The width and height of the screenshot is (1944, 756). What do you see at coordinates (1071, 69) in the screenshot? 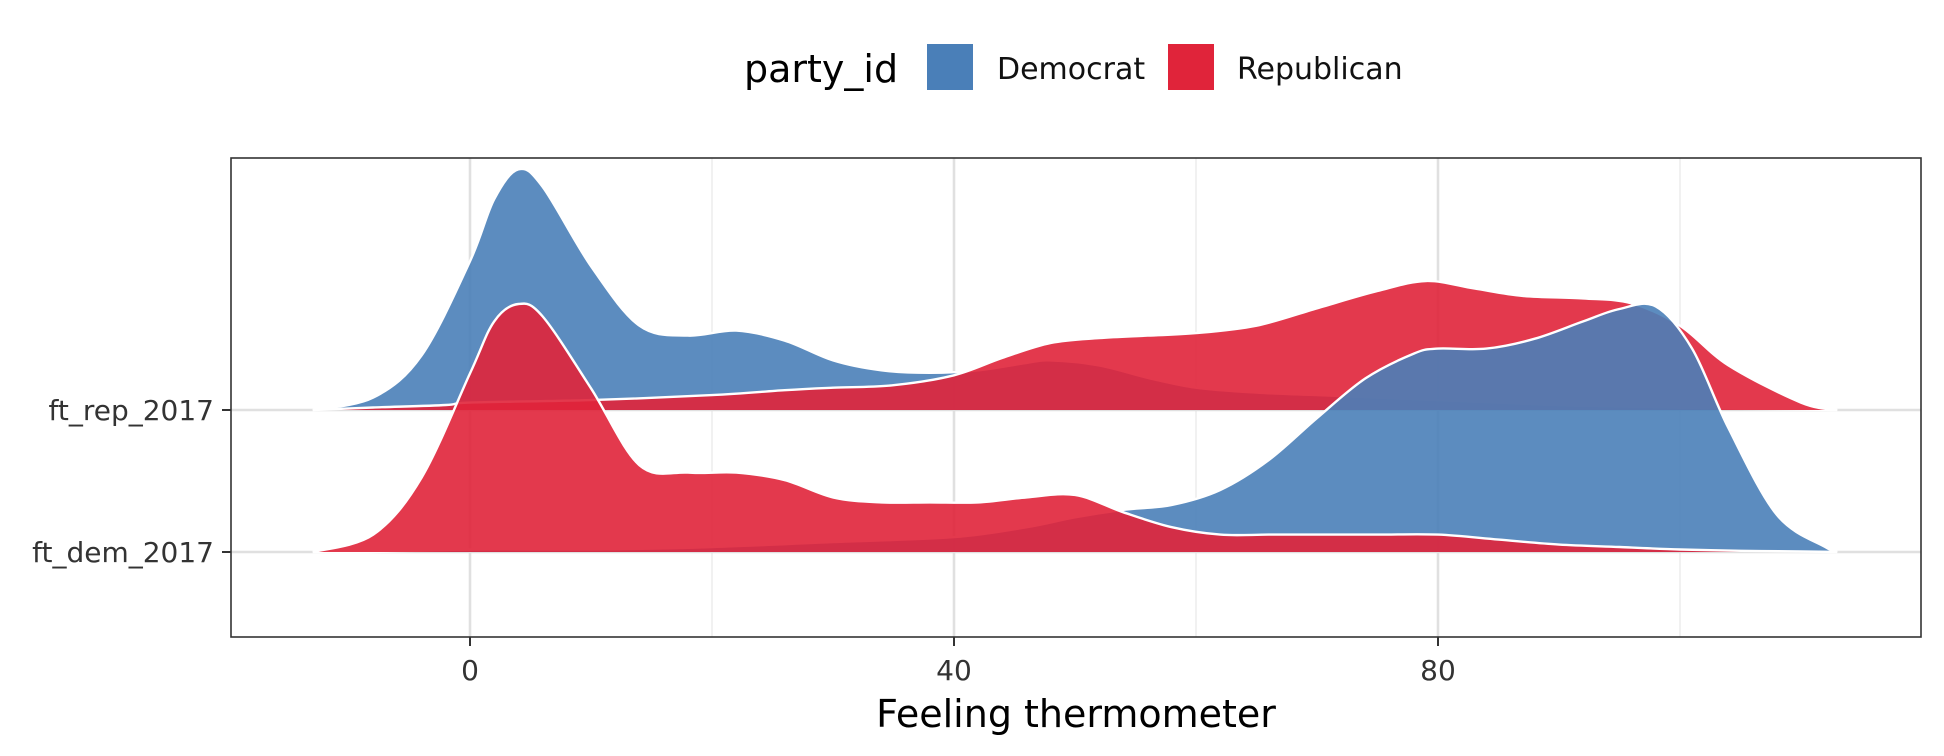
I see `legend-label-democrat: Democrat` at bounding box center [1071, 69].